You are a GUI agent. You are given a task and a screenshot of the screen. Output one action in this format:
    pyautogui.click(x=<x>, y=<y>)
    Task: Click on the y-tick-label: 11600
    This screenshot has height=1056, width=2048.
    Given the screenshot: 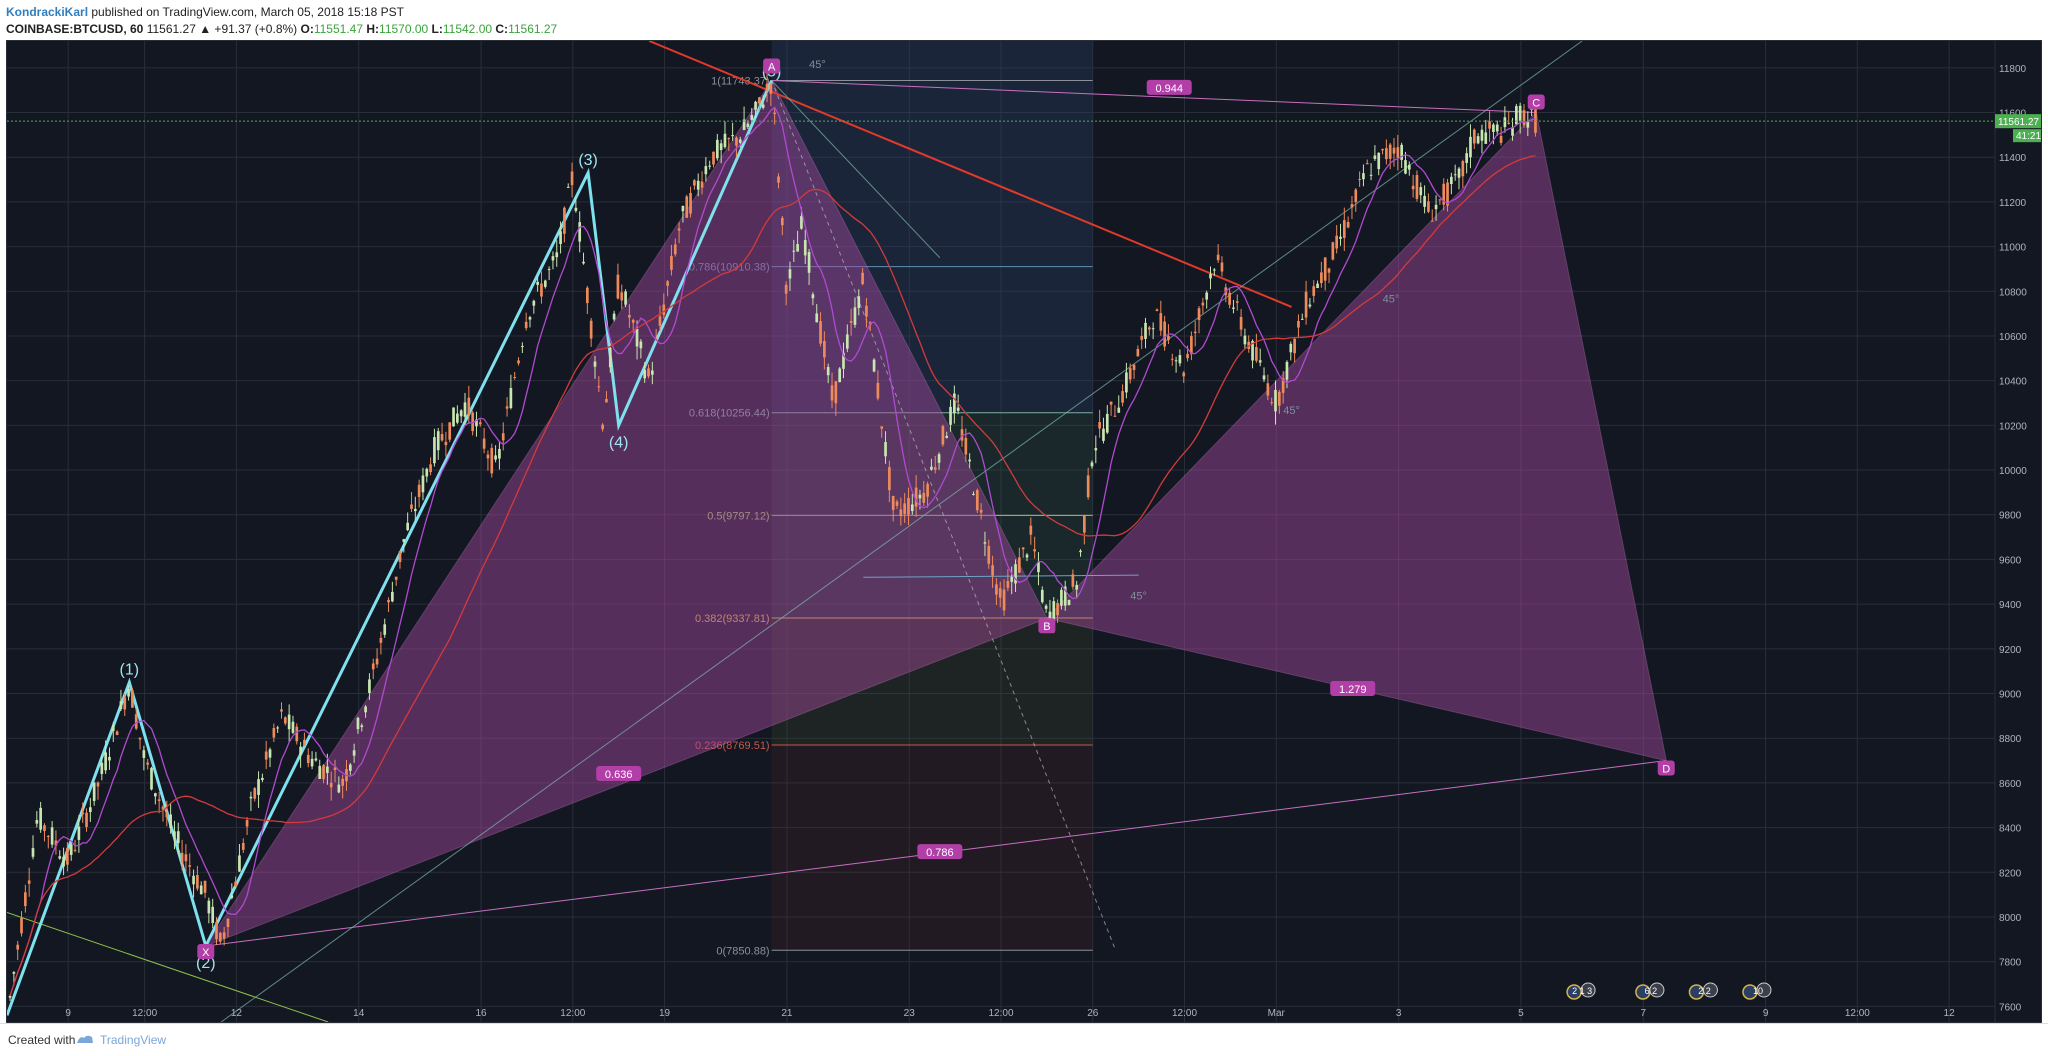 What is the action you would take?
    pyautogui.click(x=2013, y=114)
    